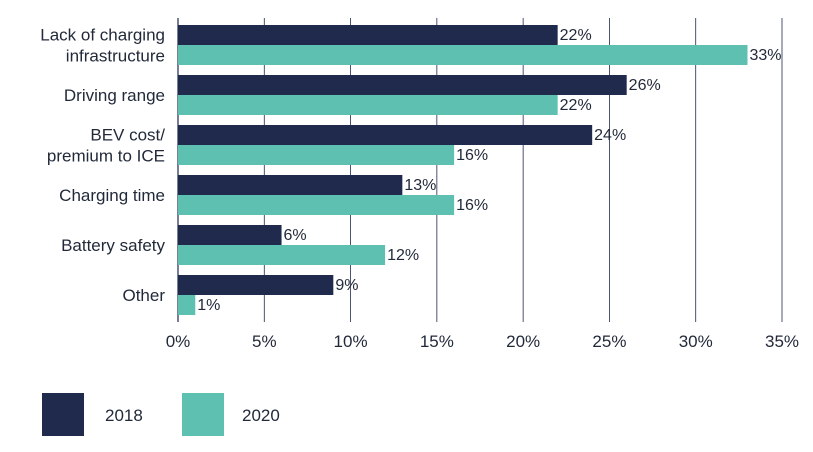 Image resolution: width=813 pixels, height=452 pixels. What do you see at coordinates (420, 185) in the screenshot?
I see `data-label: 13%` at bounding box center [420, 185].